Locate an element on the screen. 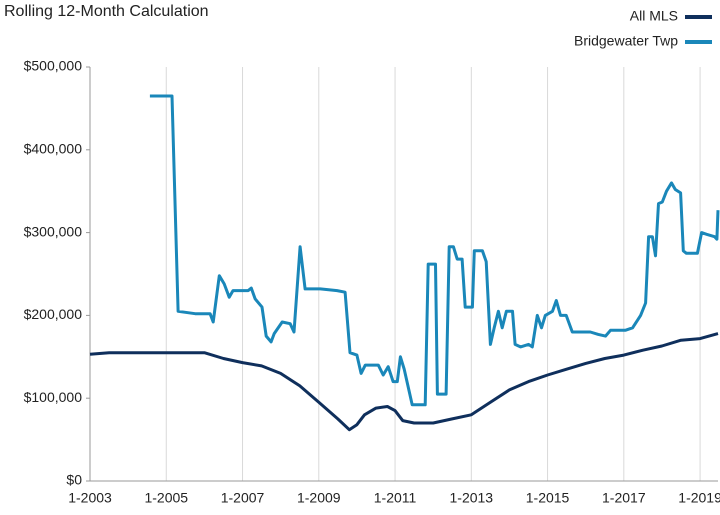 The image size is (720, 515). y-tick-label: $300,000 is located at coordinates (53, 231).